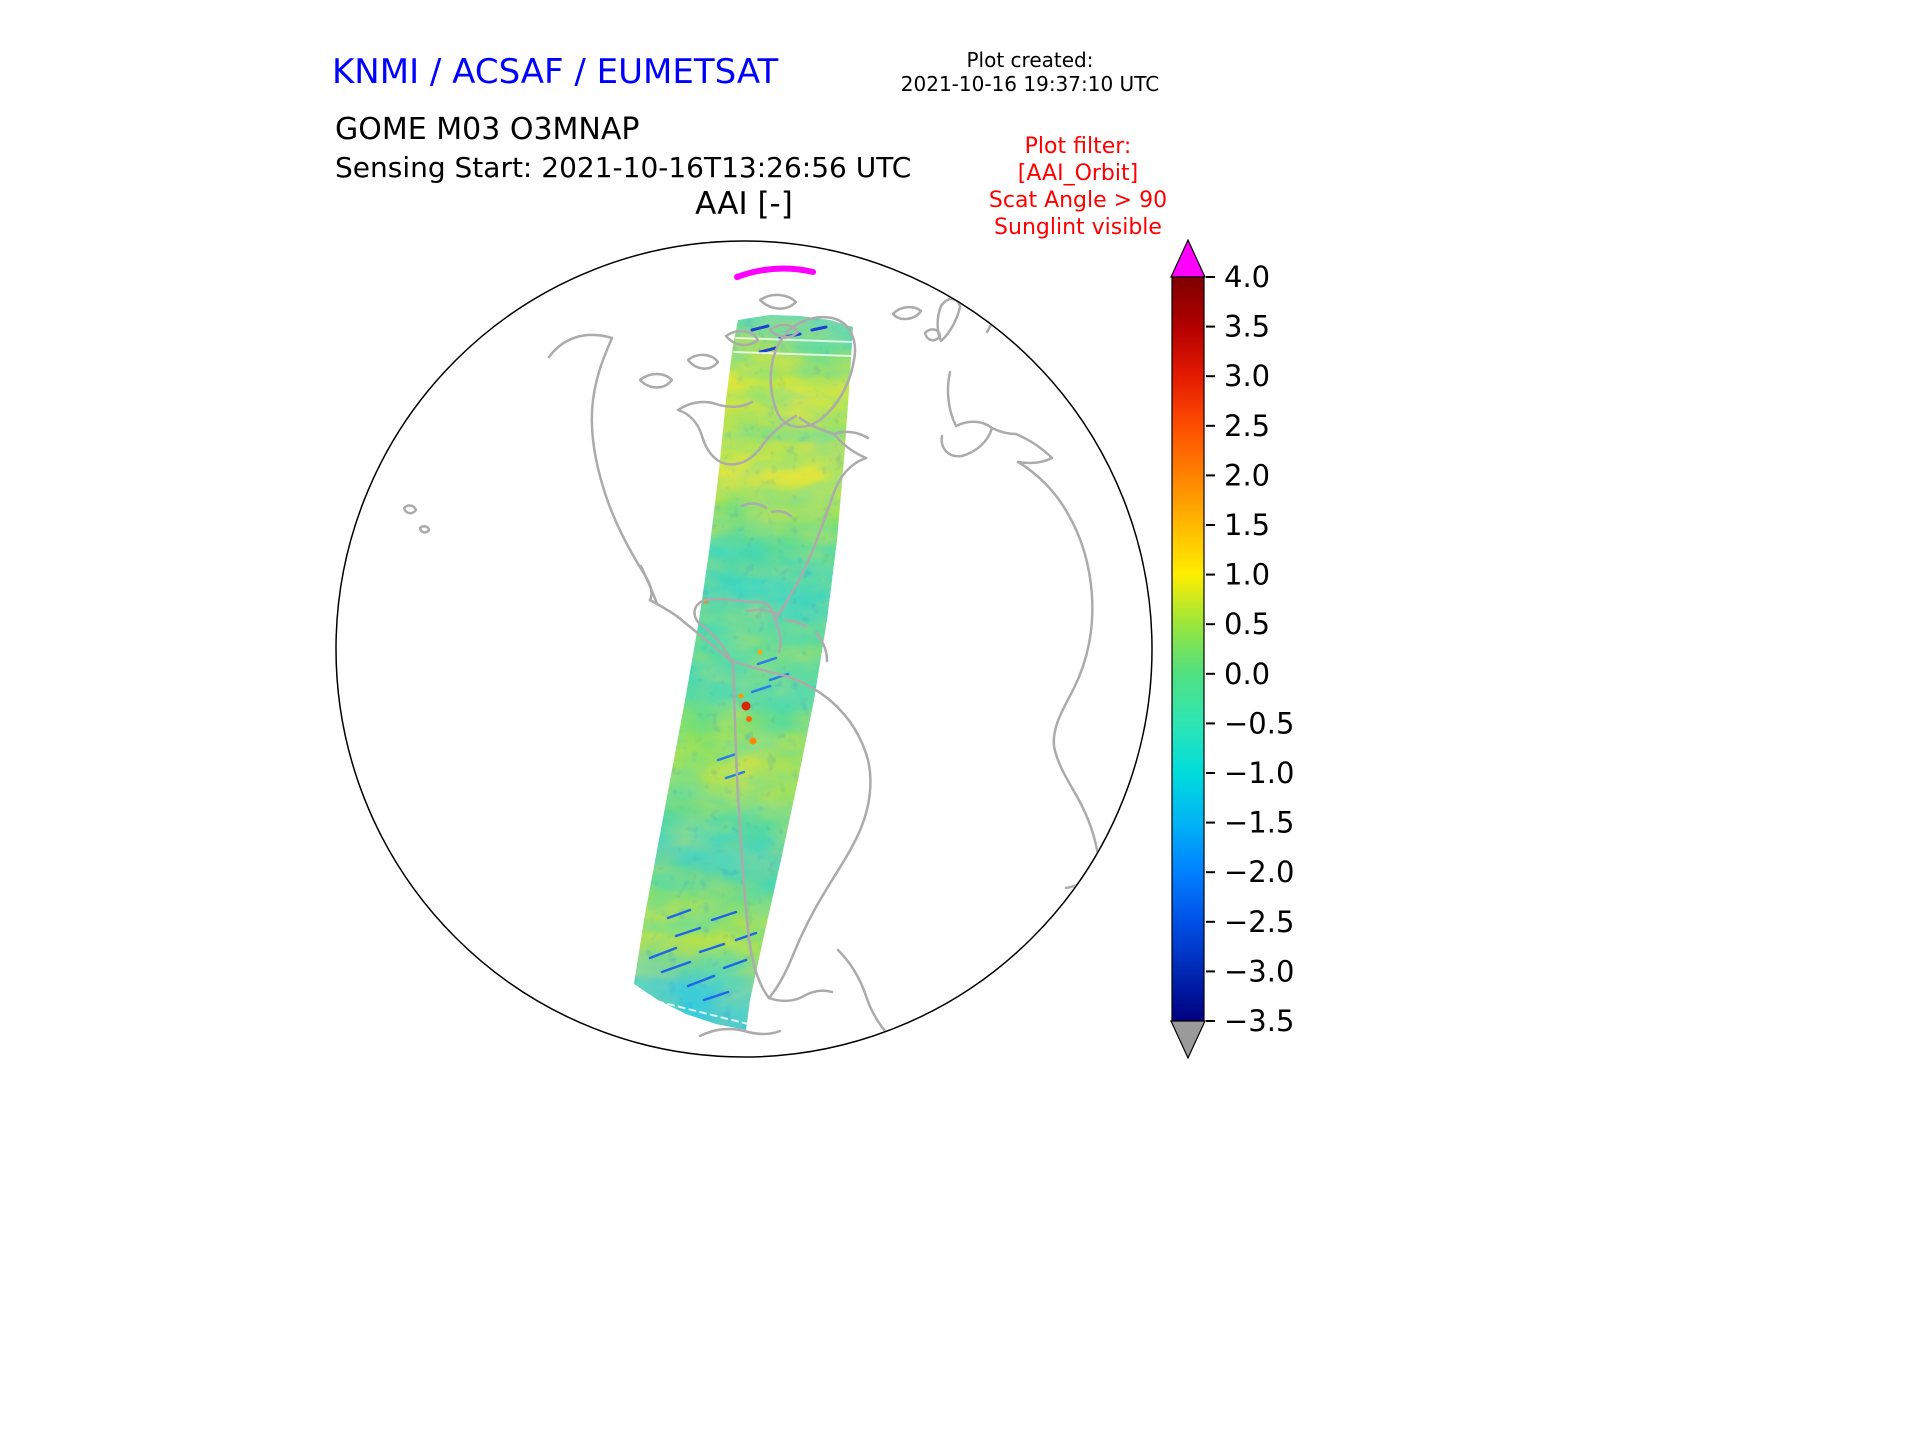  I want to click on filter-note-line: Scat Angle > 90, so click(1078, 200).